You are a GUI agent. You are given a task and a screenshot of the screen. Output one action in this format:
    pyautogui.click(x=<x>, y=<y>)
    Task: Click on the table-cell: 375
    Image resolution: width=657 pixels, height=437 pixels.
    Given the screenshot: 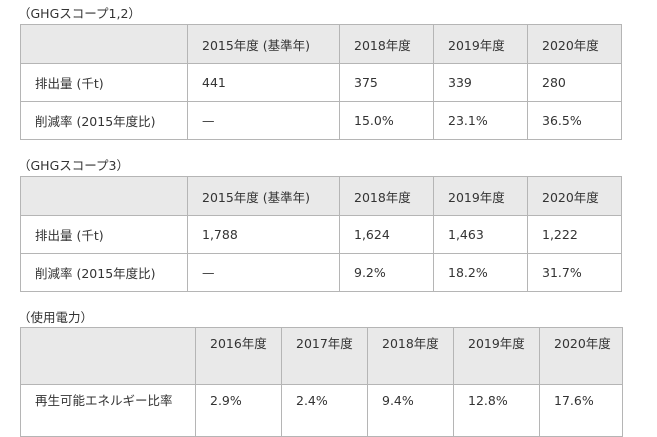 What is the action you would take?
    pyautogui.click(x=386, y=82)
    